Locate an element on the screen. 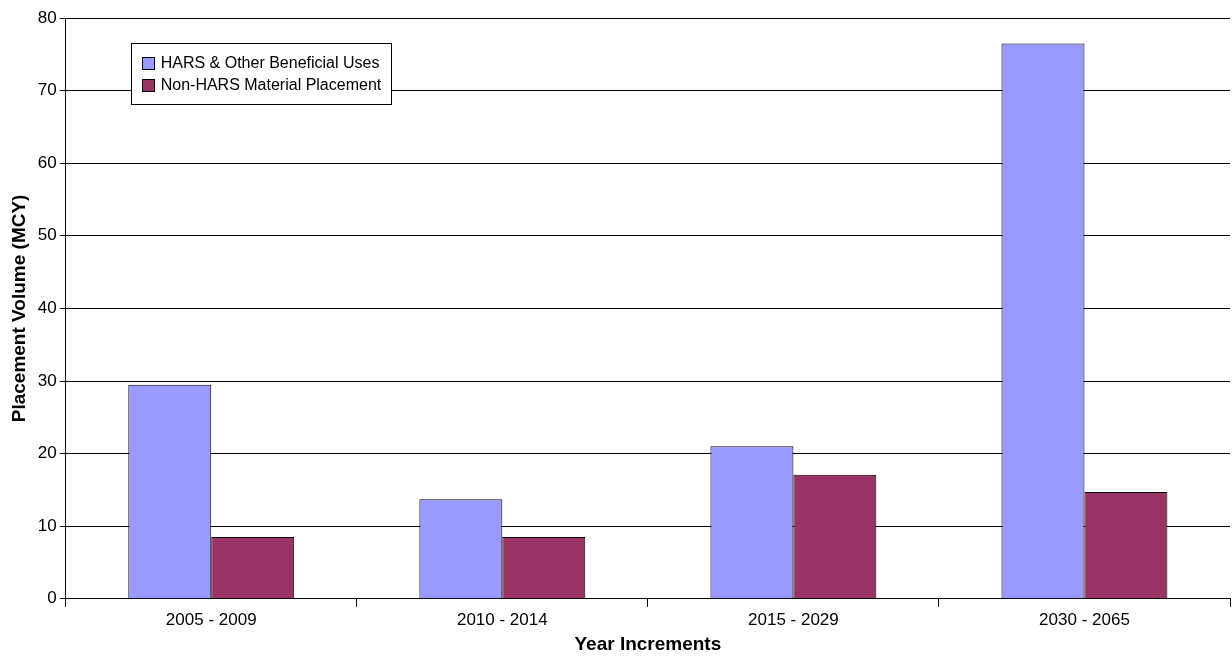 This screenshot has height=662, width=1232. y-tick-label: 20 is located at coordinates (47, 453).